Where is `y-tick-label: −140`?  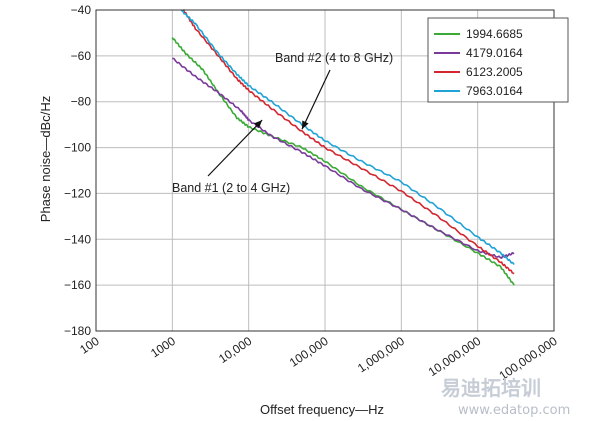 y-tick-label: −140 is located at coordinates (77, 239).